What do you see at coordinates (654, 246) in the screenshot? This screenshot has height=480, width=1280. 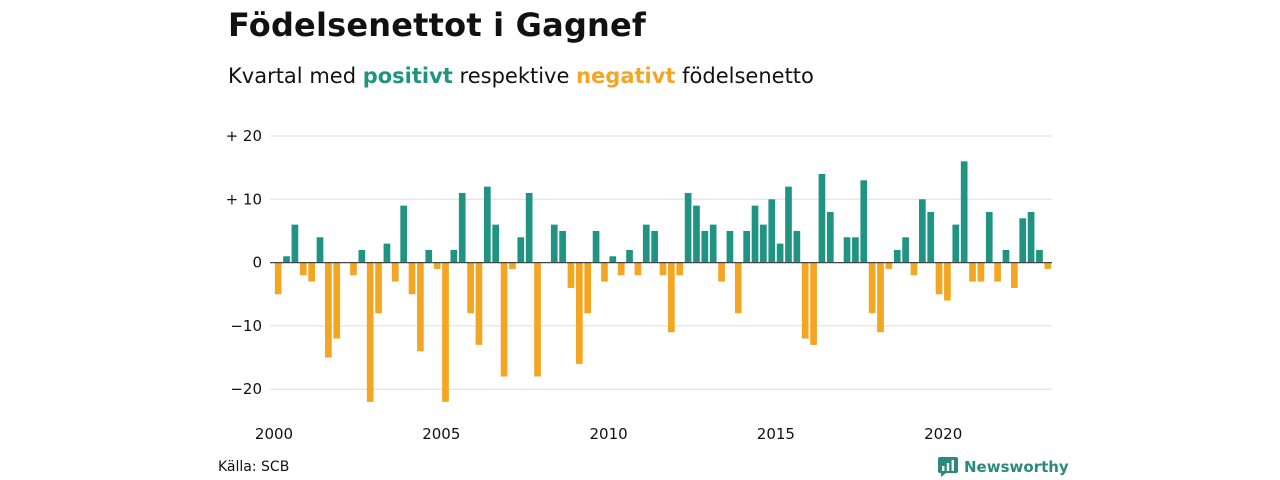 I see `bar-2011K2` at bounding box center [654, 246].